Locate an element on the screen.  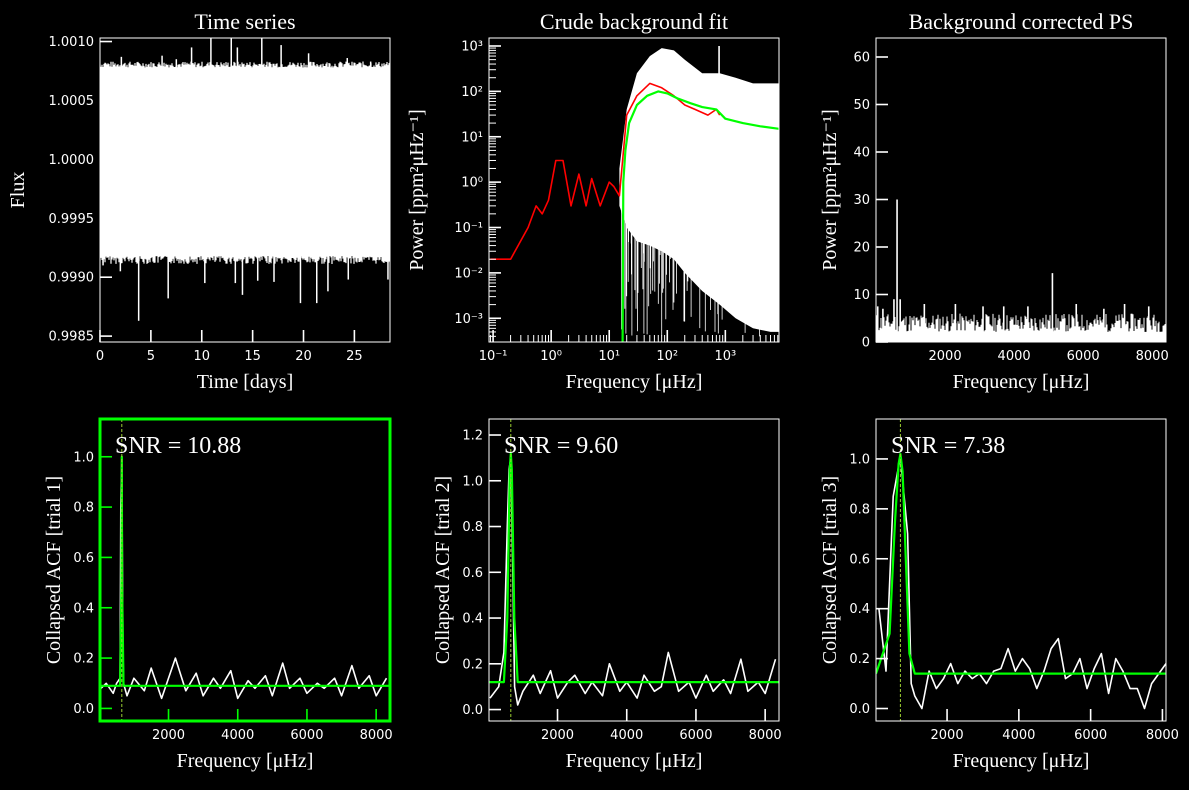
y-tick-label: 0.9985 is located at coordinates (72, 337).